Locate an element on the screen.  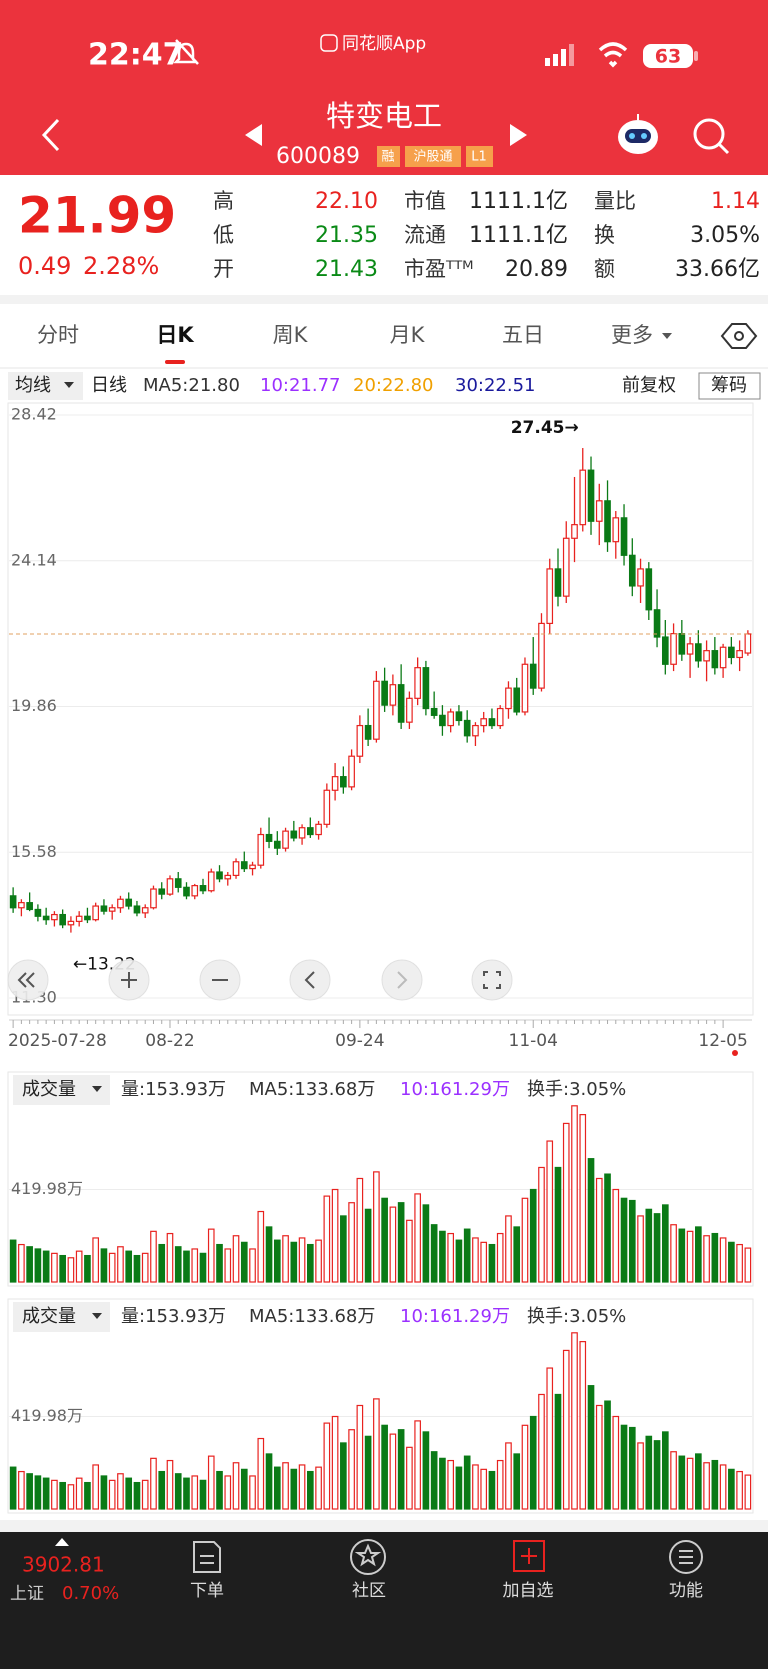
tab: 更多 is located at coordinates (632, 335).